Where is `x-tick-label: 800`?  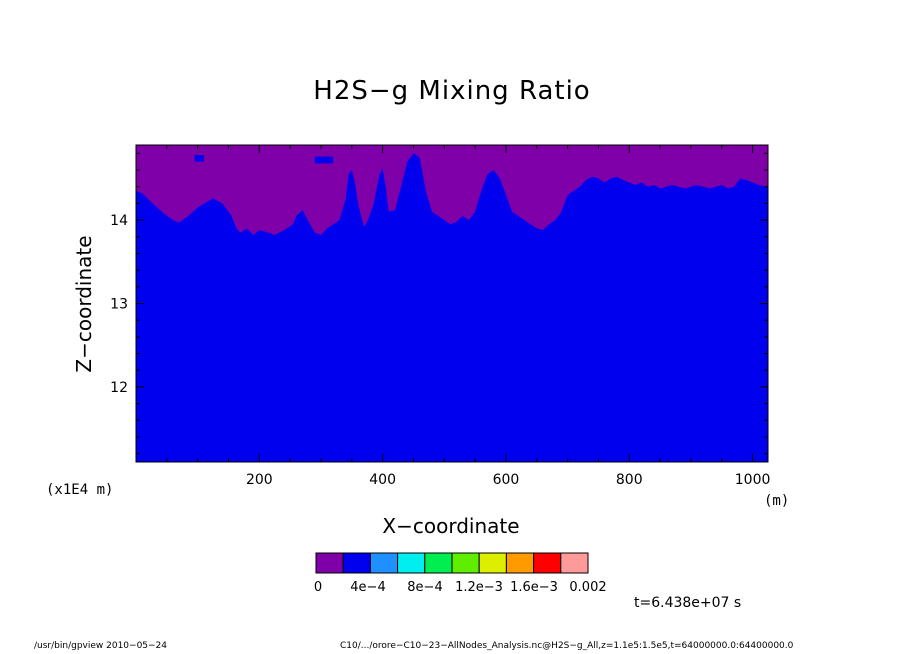 x-tick-label: 800 is located at coordinates (629, 480).